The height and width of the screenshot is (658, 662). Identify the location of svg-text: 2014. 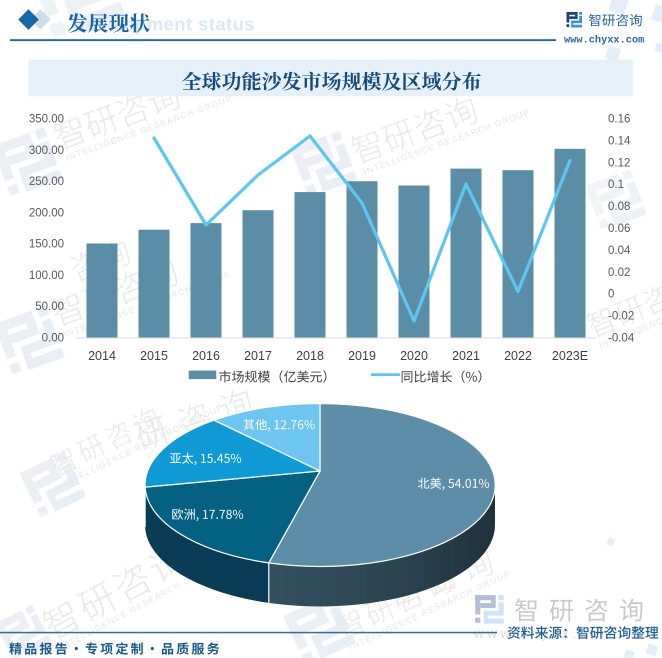
(102, 356).